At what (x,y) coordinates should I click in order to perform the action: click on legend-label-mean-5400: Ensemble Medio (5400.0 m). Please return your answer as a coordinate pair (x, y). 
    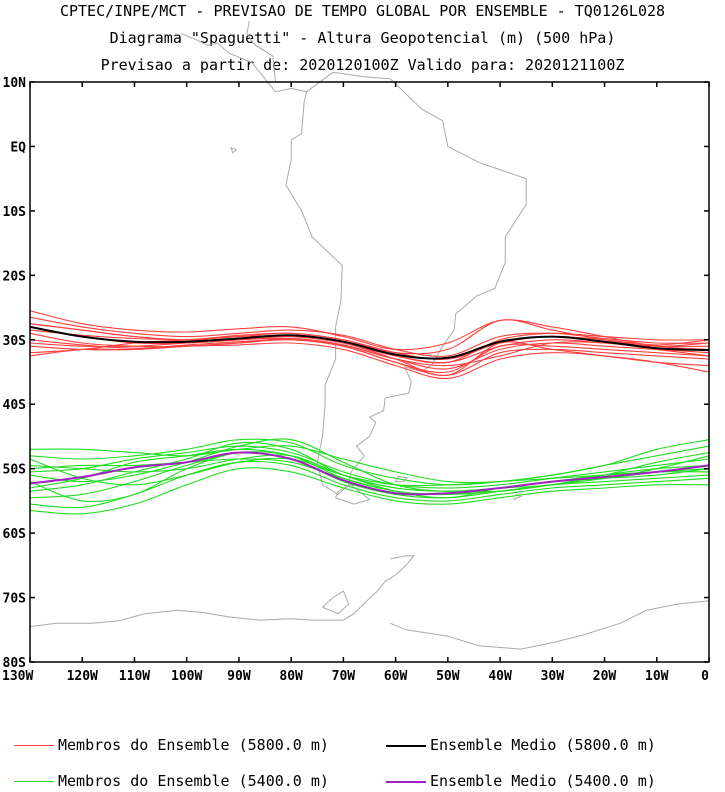
    Looking at the image, I should click on (543, 781).